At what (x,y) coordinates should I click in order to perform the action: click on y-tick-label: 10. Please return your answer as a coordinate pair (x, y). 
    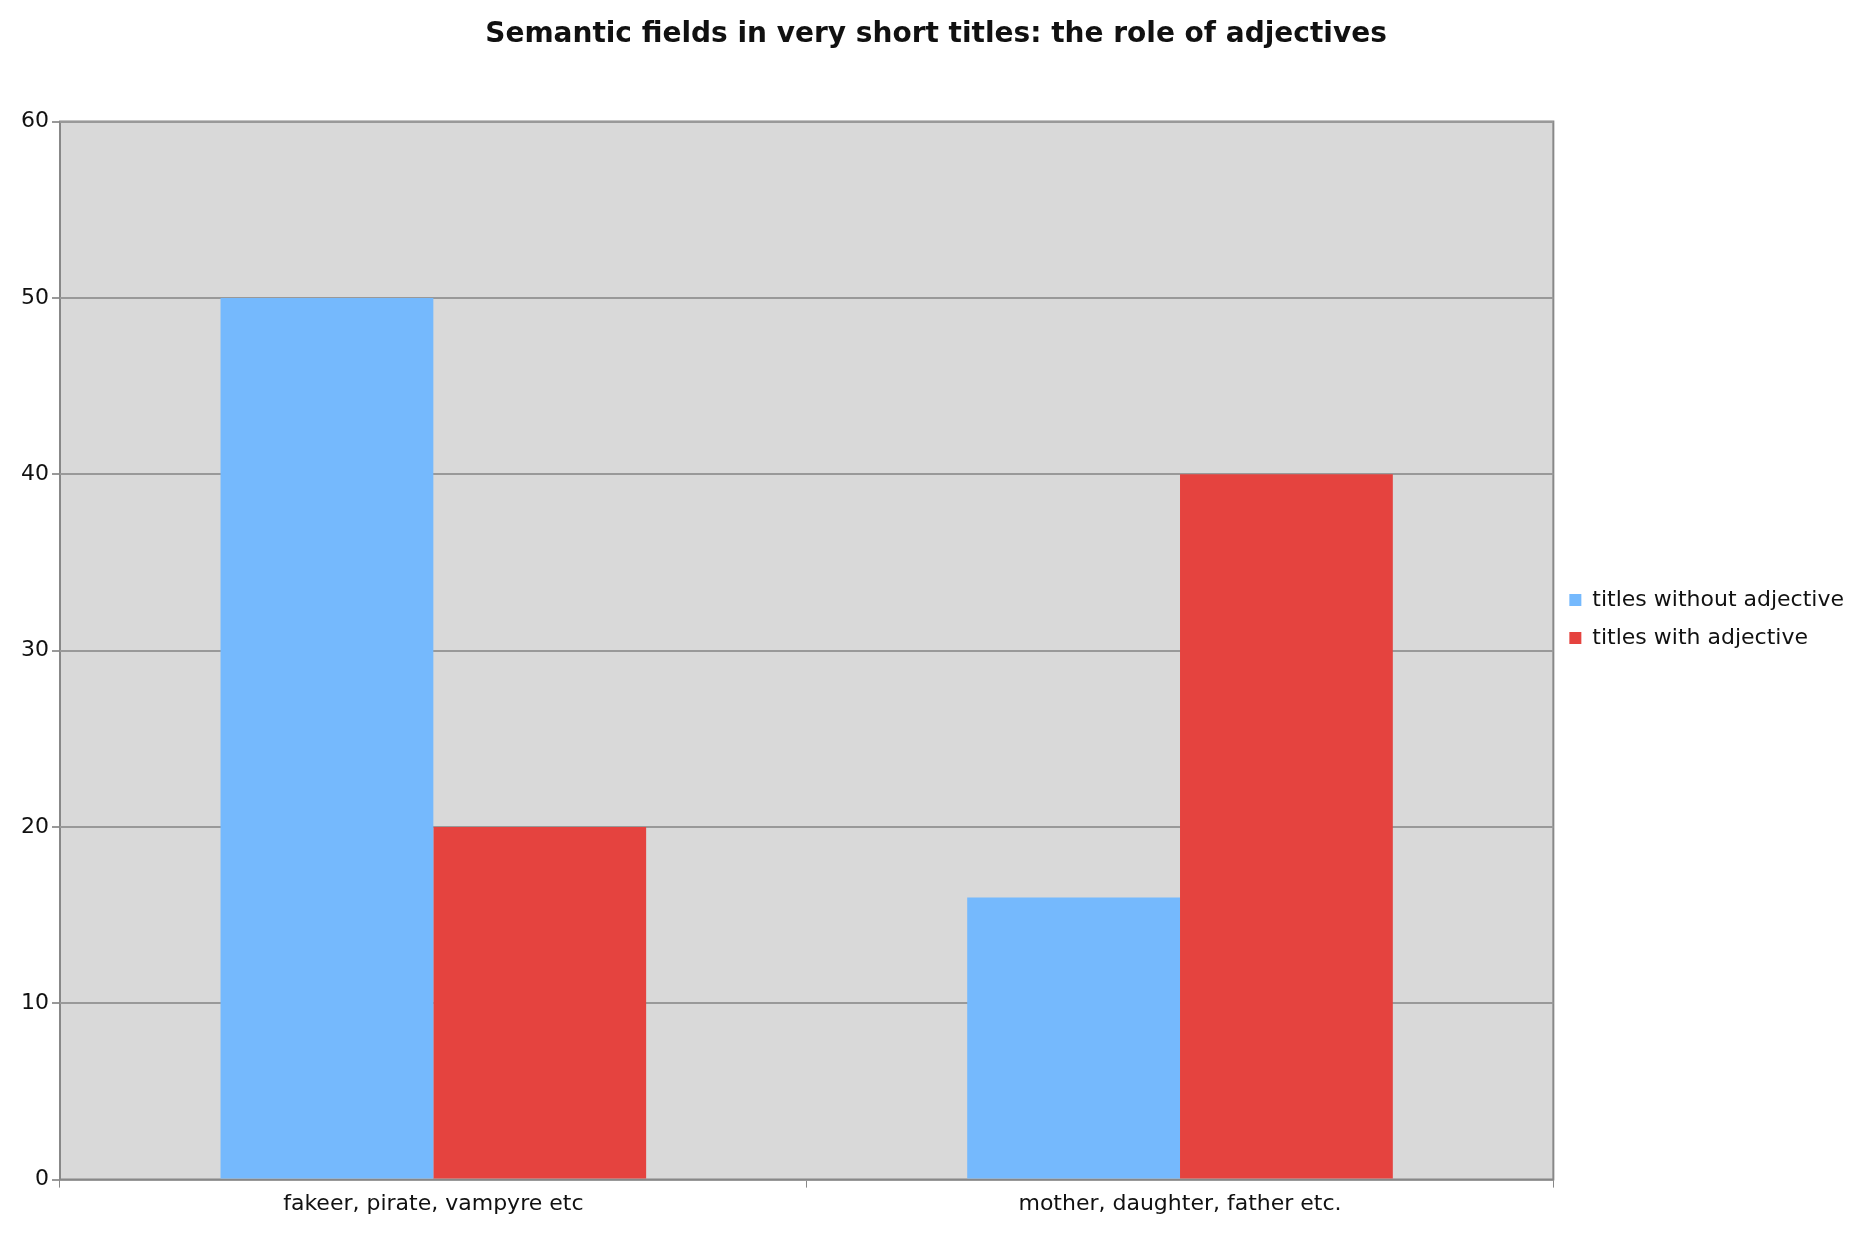
    Looking at the image, I should click on (34, 1001).